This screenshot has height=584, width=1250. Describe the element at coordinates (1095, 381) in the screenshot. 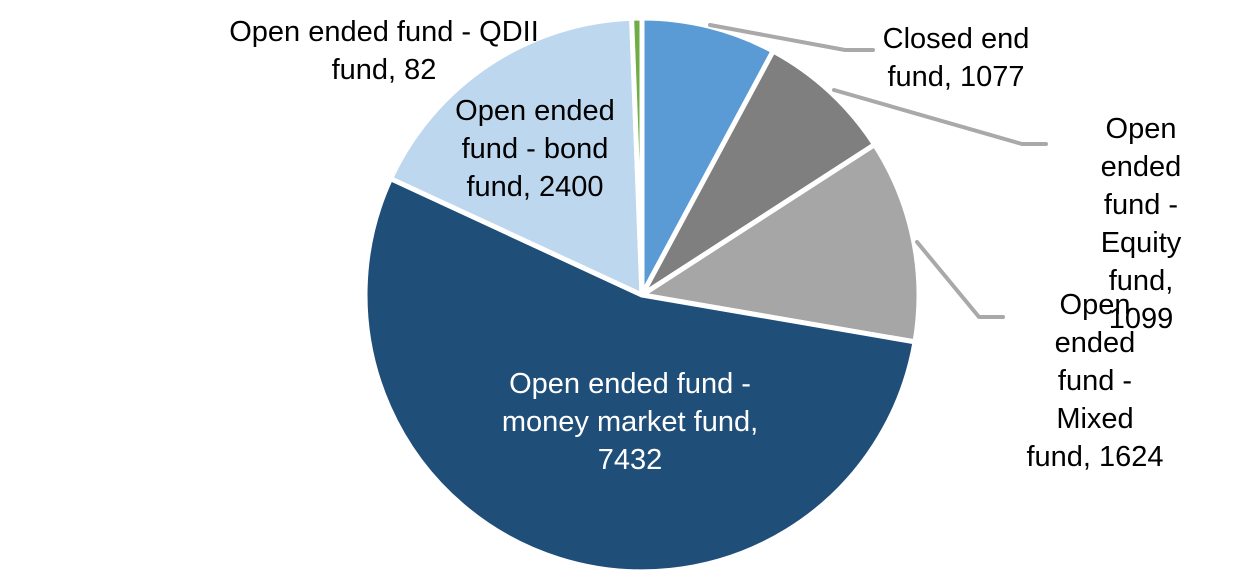

I see `data-label-mixed-fund: Open ended fund - Mixed fund, 1624` at that location.